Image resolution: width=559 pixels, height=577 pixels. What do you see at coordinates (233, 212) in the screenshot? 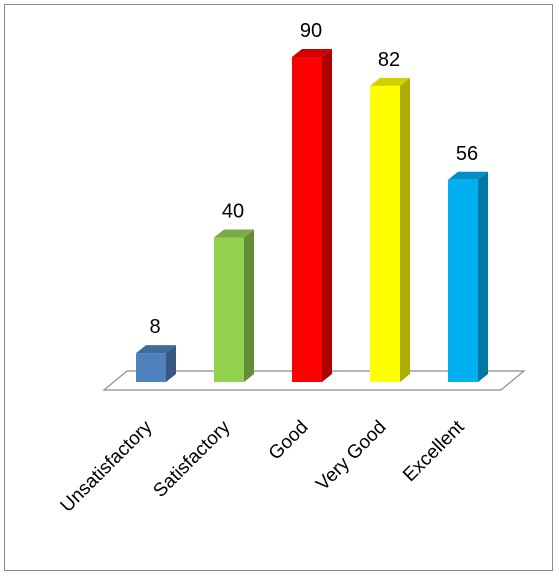
I see `data-label: 40` at bounding box center [233, 212].